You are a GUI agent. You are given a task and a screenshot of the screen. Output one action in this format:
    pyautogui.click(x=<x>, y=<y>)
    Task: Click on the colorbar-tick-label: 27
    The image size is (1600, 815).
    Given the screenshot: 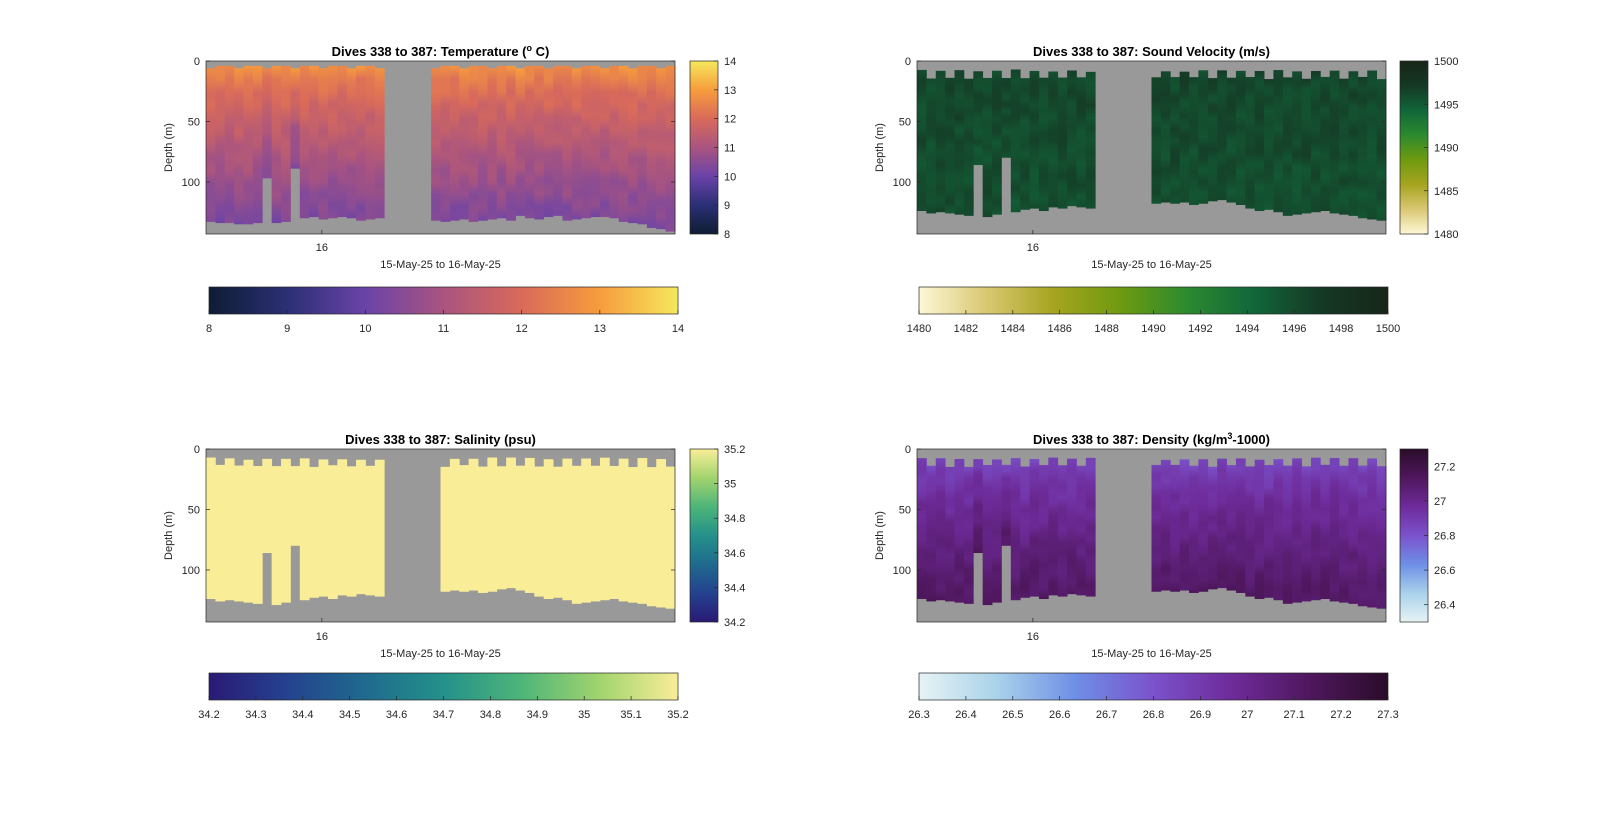 What is the action you would take?
    pyautogui.click(x=1247, y=715)
    